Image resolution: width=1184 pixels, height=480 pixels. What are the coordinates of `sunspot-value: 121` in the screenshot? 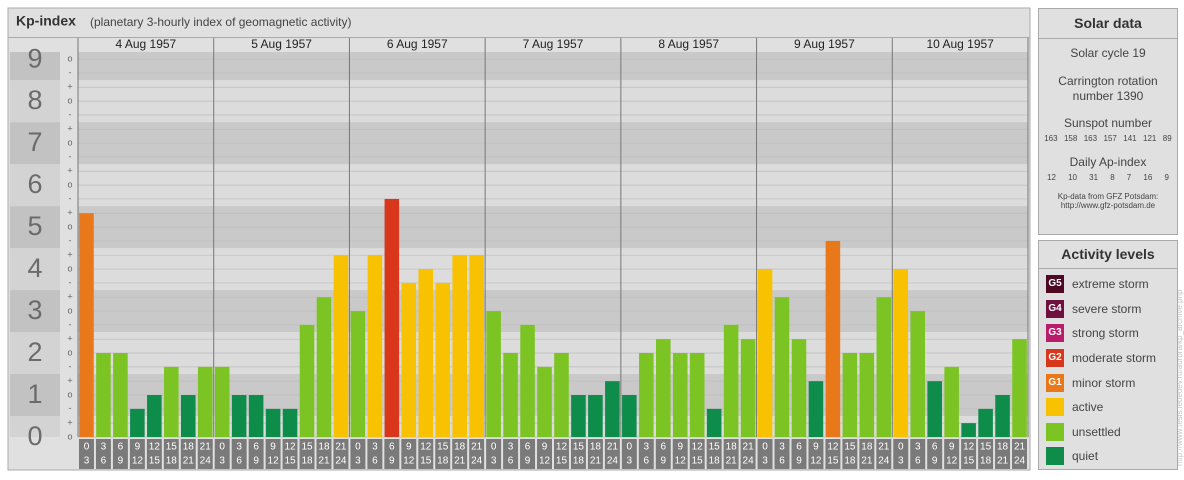 It's located at (1150, 138).